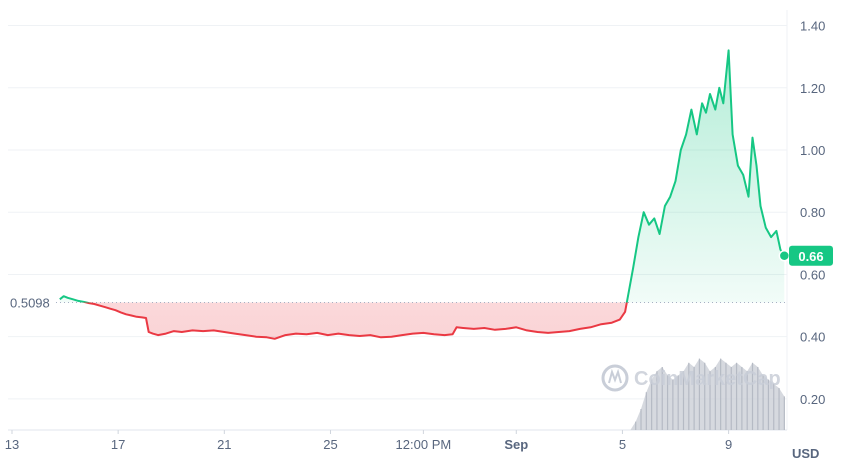 The image size is (850, 466). I want to click on y-tick-label: 1.20, so click(812, 88).